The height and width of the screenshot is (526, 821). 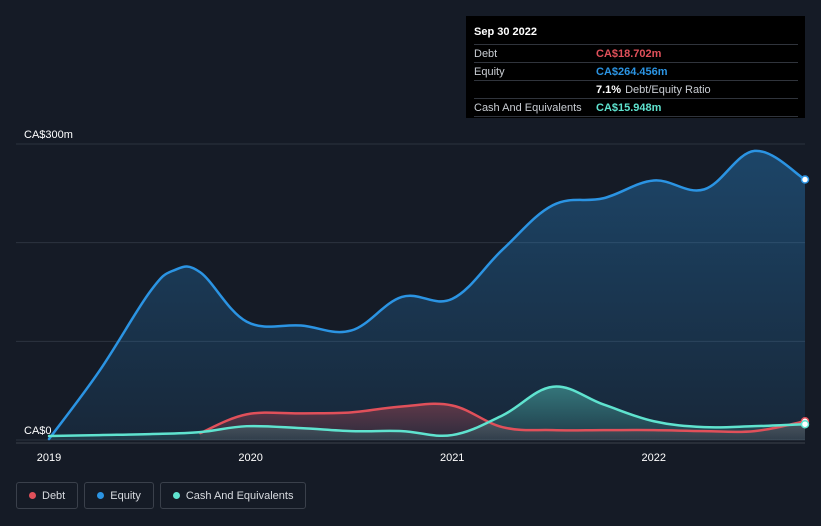 I want to click on legend-item-equity: Equity, so click(x=119, y=495).